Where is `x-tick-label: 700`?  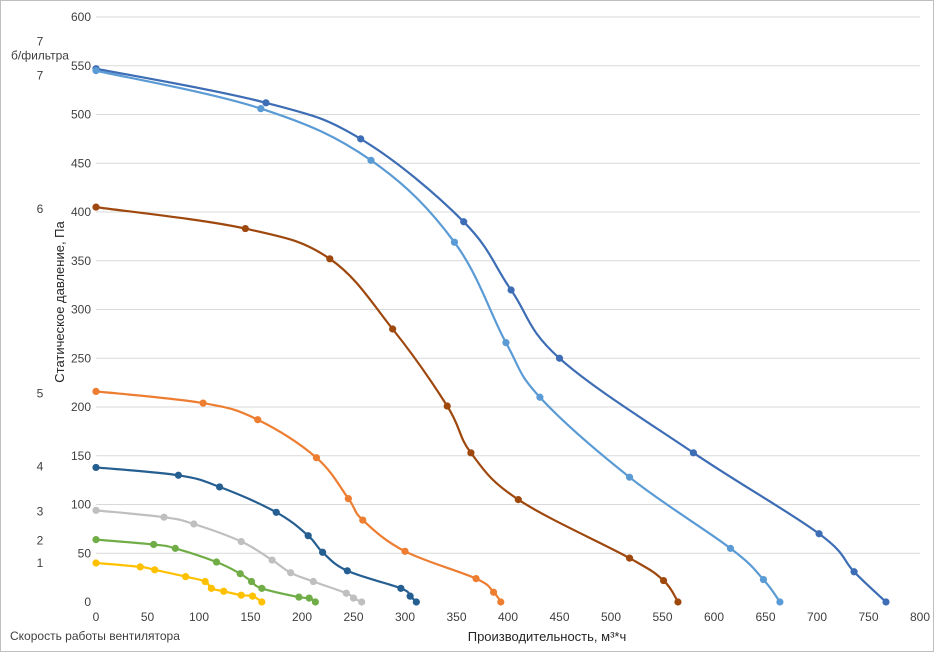 x-tick-label: 700 is located at coordinates (817, 617).